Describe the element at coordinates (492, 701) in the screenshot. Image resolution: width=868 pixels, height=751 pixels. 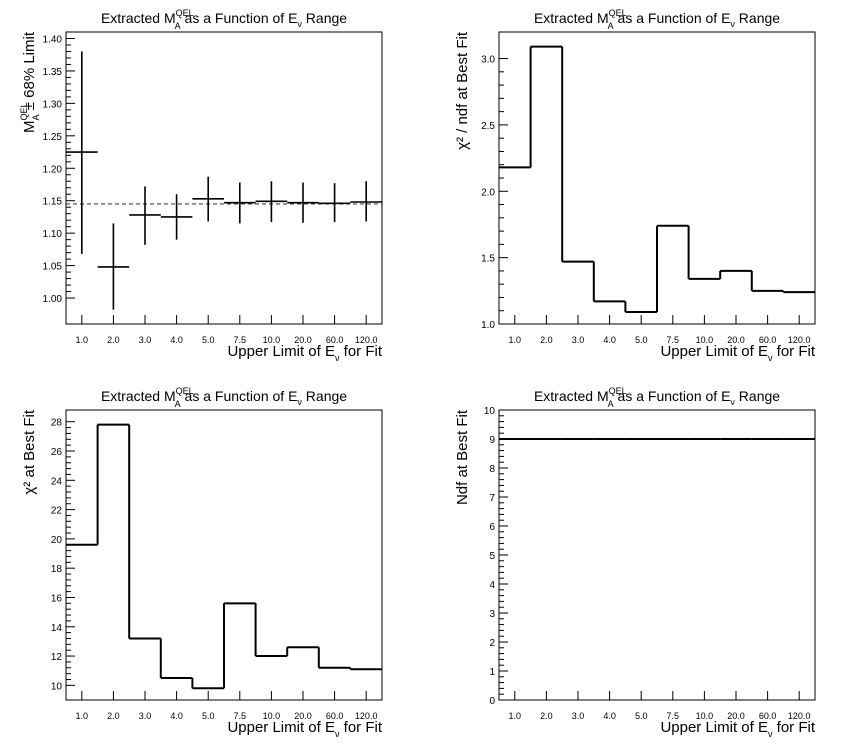
I see `y-tick-label: 0` at that location.